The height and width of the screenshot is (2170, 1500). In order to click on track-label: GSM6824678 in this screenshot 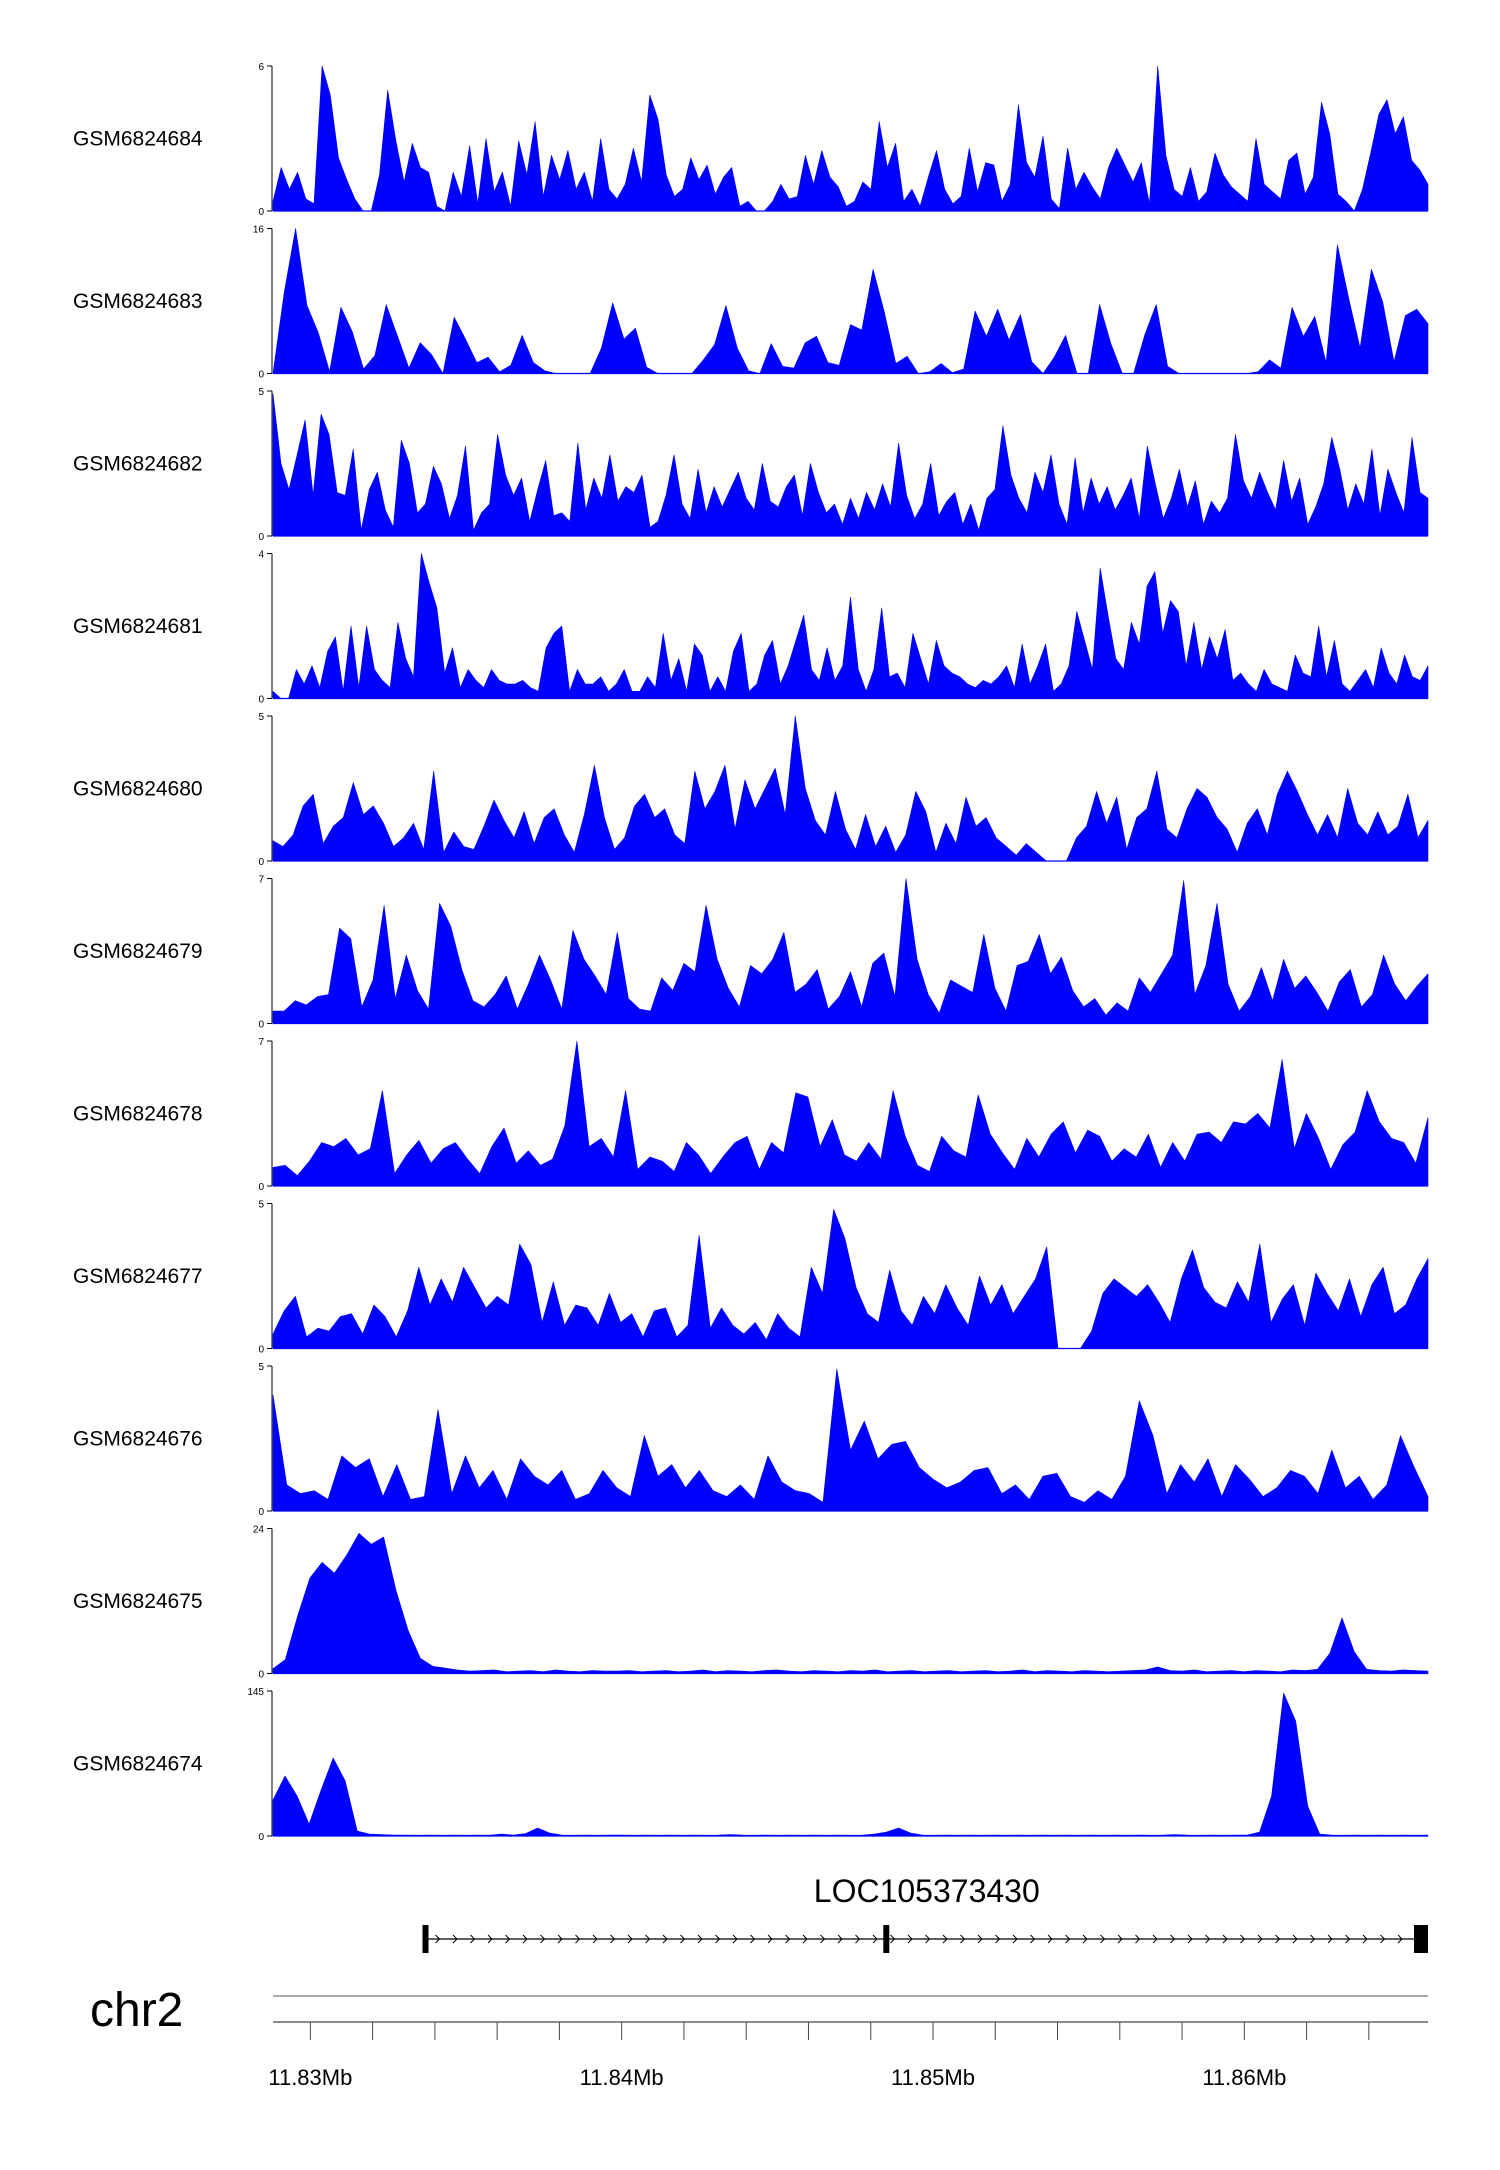, I will do `click(138, 1114)`.